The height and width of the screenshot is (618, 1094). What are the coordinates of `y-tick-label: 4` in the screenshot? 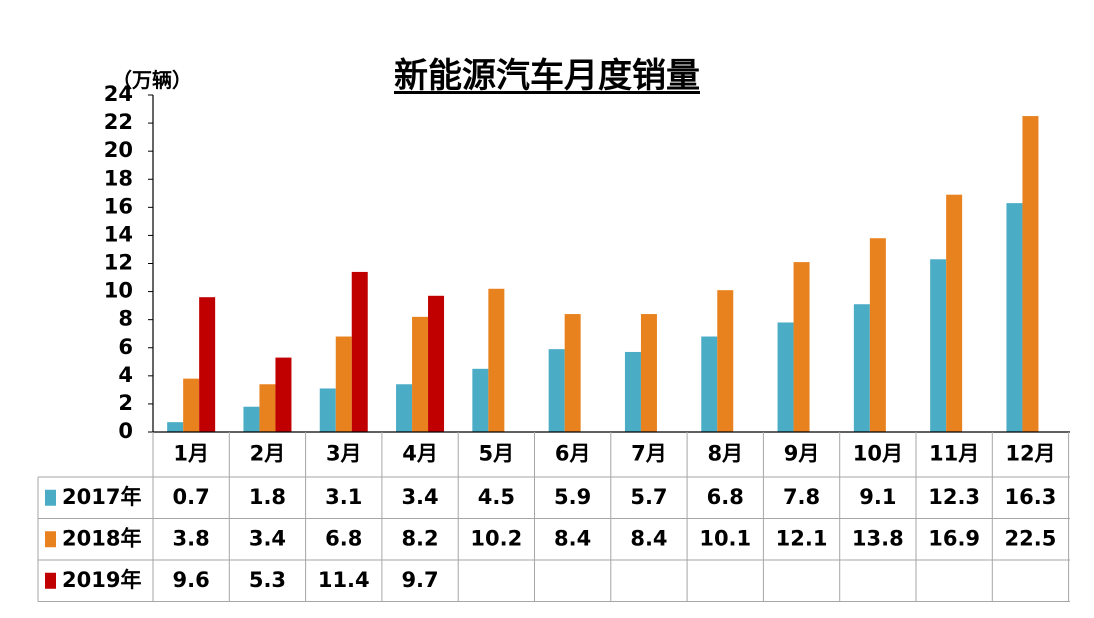 It's located at (125, 375).